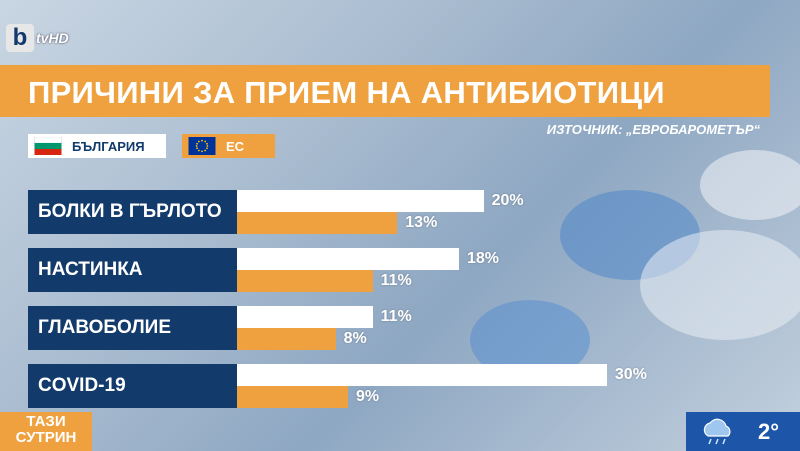  Describe the element at coordinates (132, 270) in the screenshot. I see `category-label: НАСТИНКА` at that location.